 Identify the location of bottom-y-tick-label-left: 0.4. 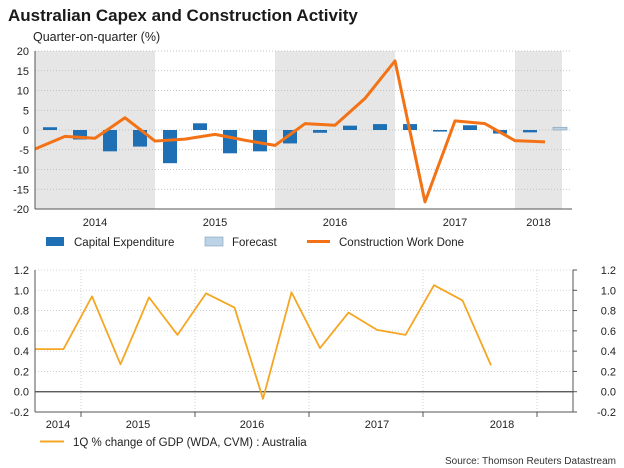
(21, 352).